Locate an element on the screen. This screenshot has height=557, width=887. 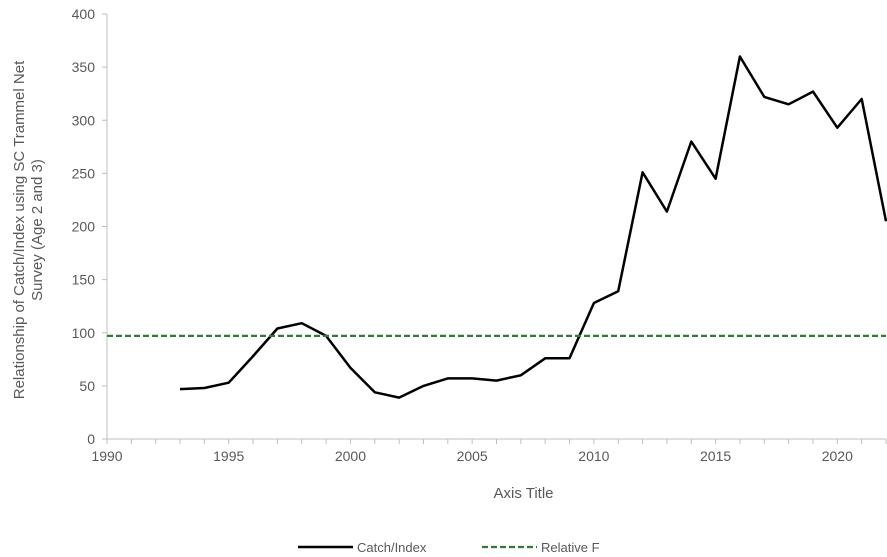
y-tick-label: 300 is located at coordinates (84, 120).